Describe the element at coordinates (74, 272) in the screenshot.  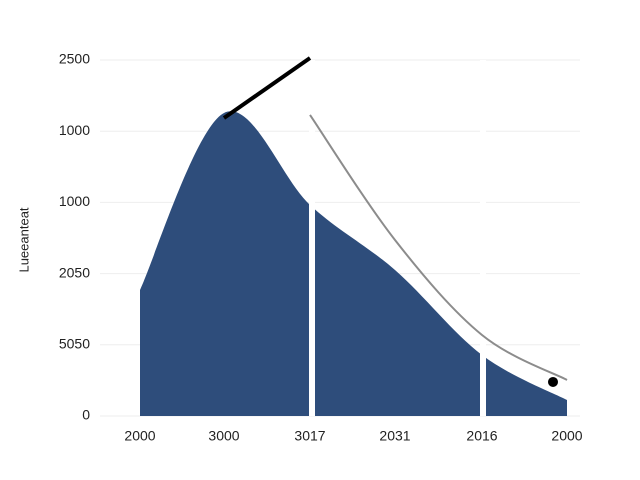
I see `y-tick-label: 2050` at that location.